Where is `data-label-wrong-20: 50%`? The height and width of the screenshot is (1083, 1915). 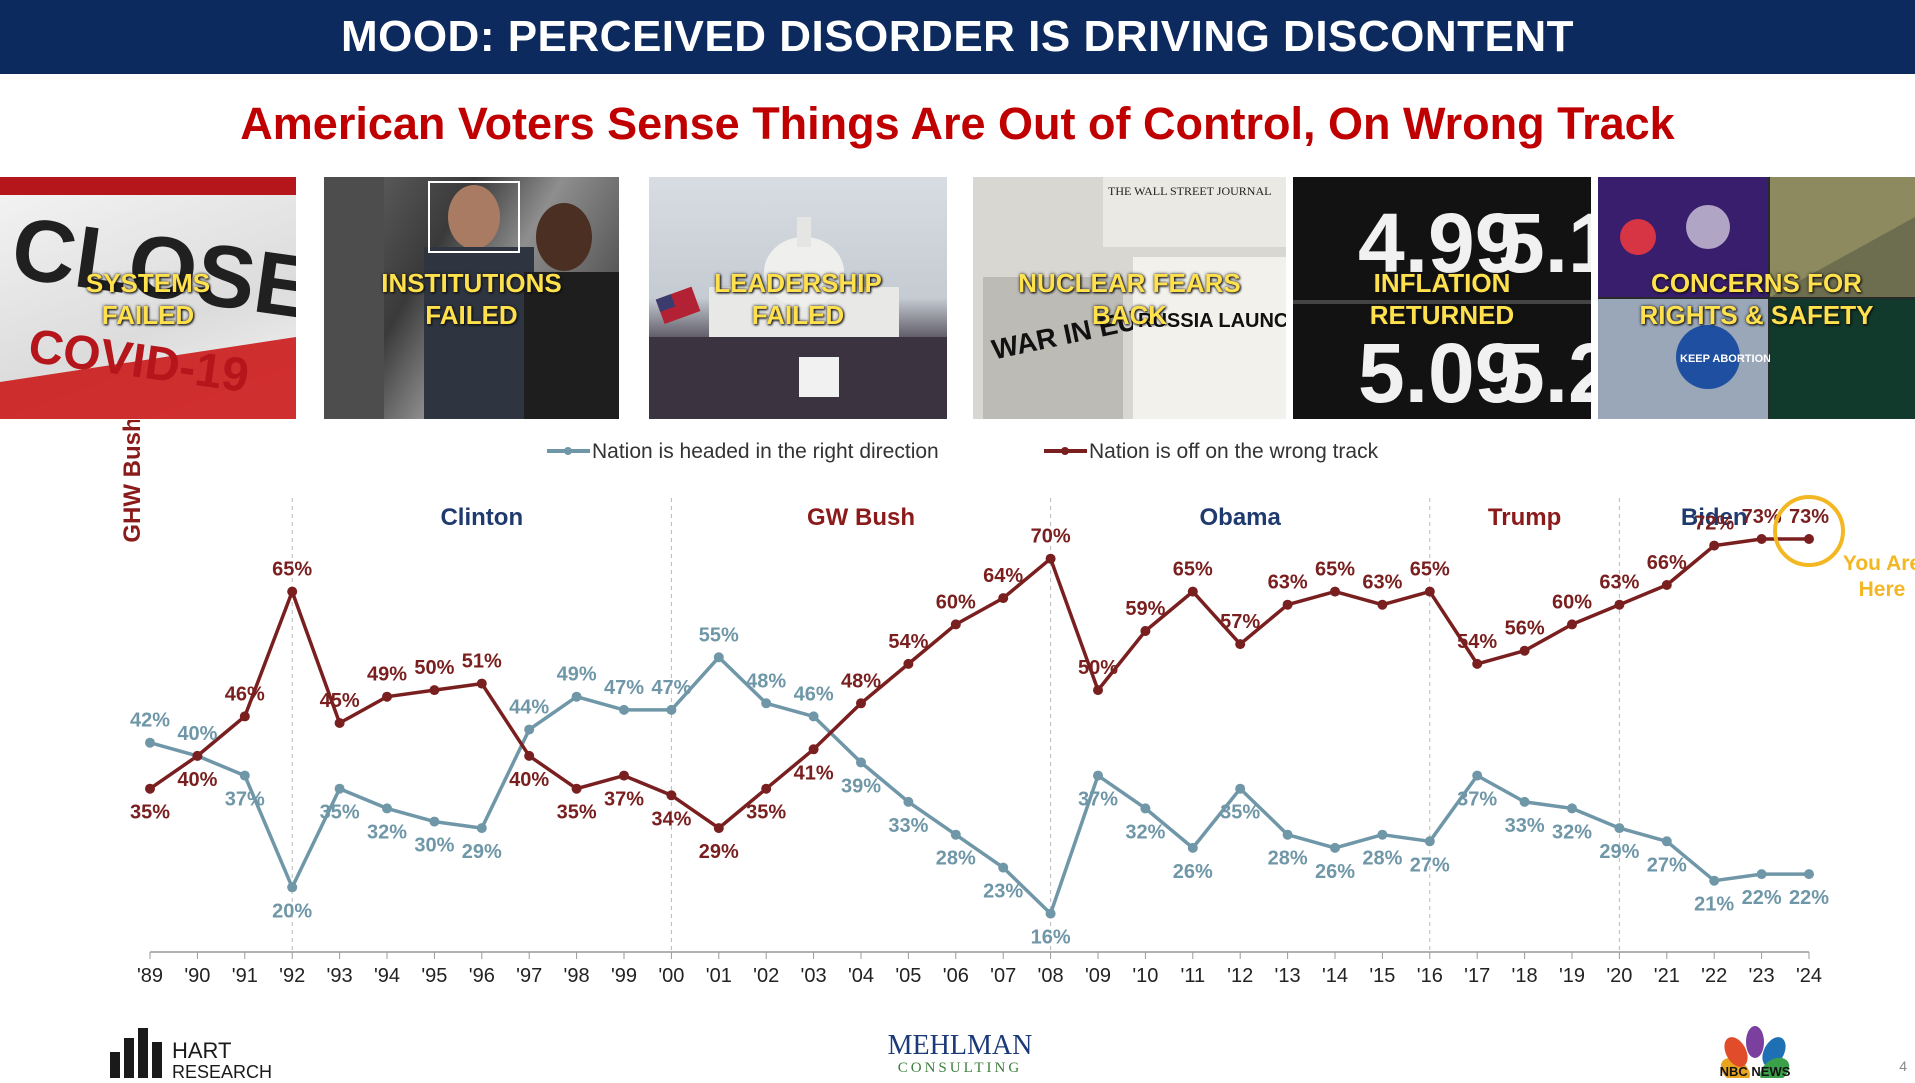 data-label-wrong-20: 50% is located at coordinates (1098, 668).